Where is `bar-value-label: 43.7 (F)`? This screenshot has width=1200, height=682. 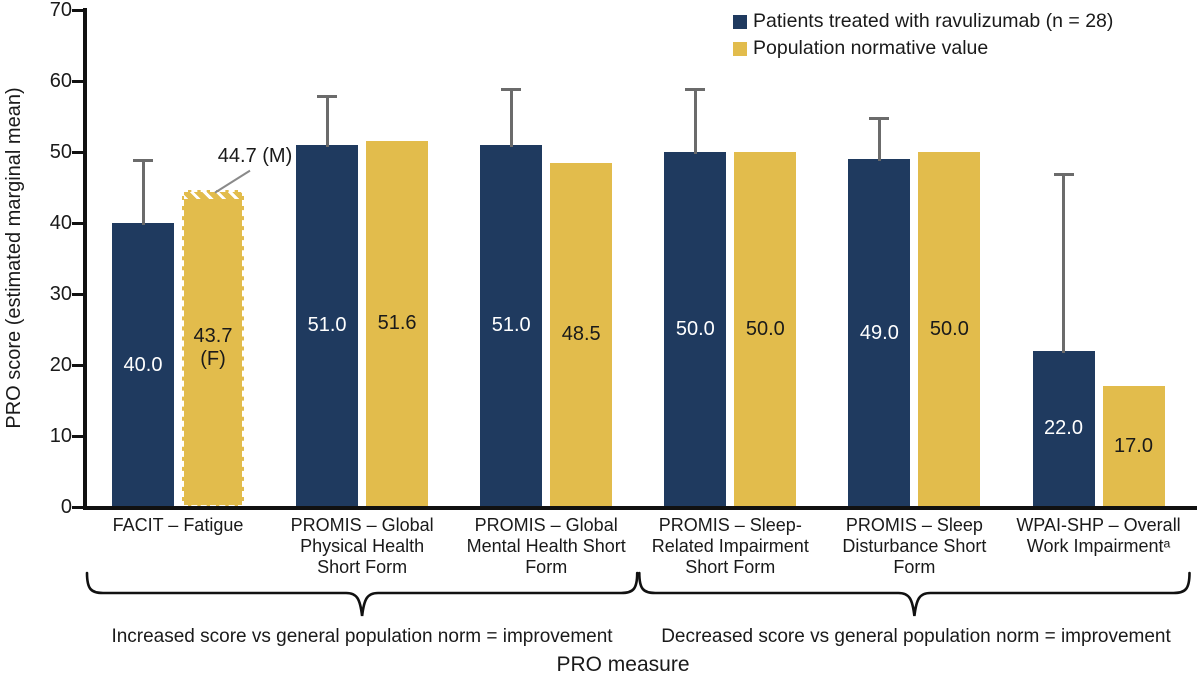 bar-value-label: 43.7 (F) is located at coordinates (213, 348).